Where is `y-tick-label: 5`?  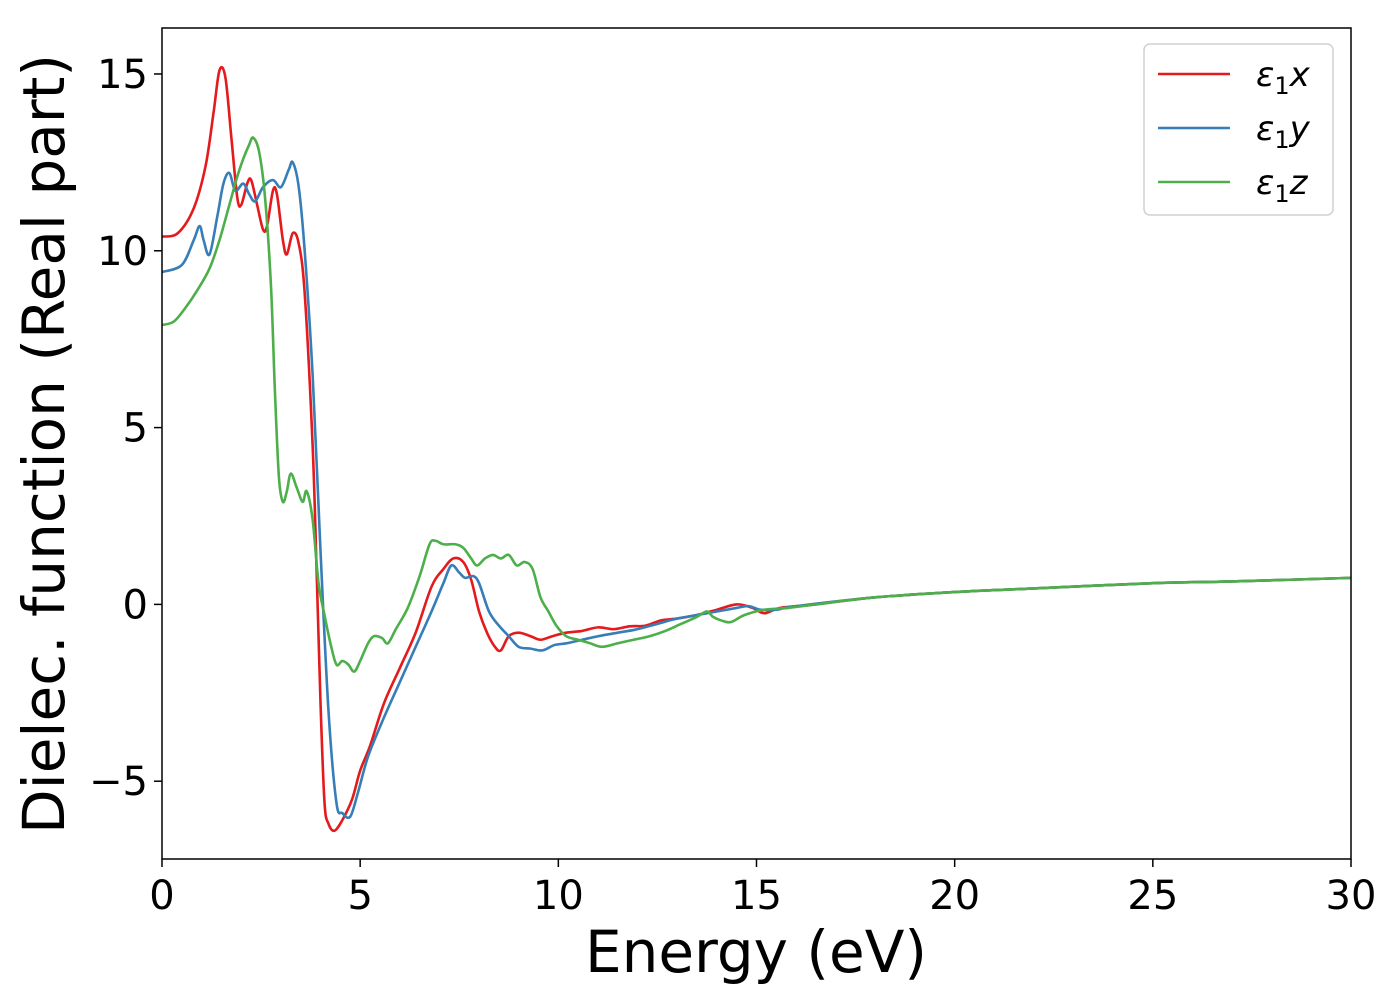 y-tick-label: 5 is located at coordinates (135, 429).